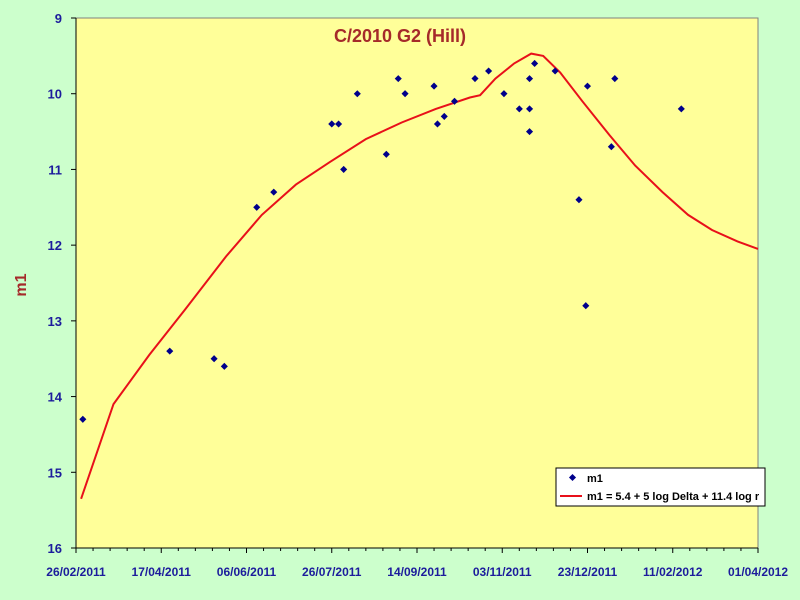  Describe the element at coordinates (55, 169) in the screenshot. I see `y-tick-label: 11` at that location.